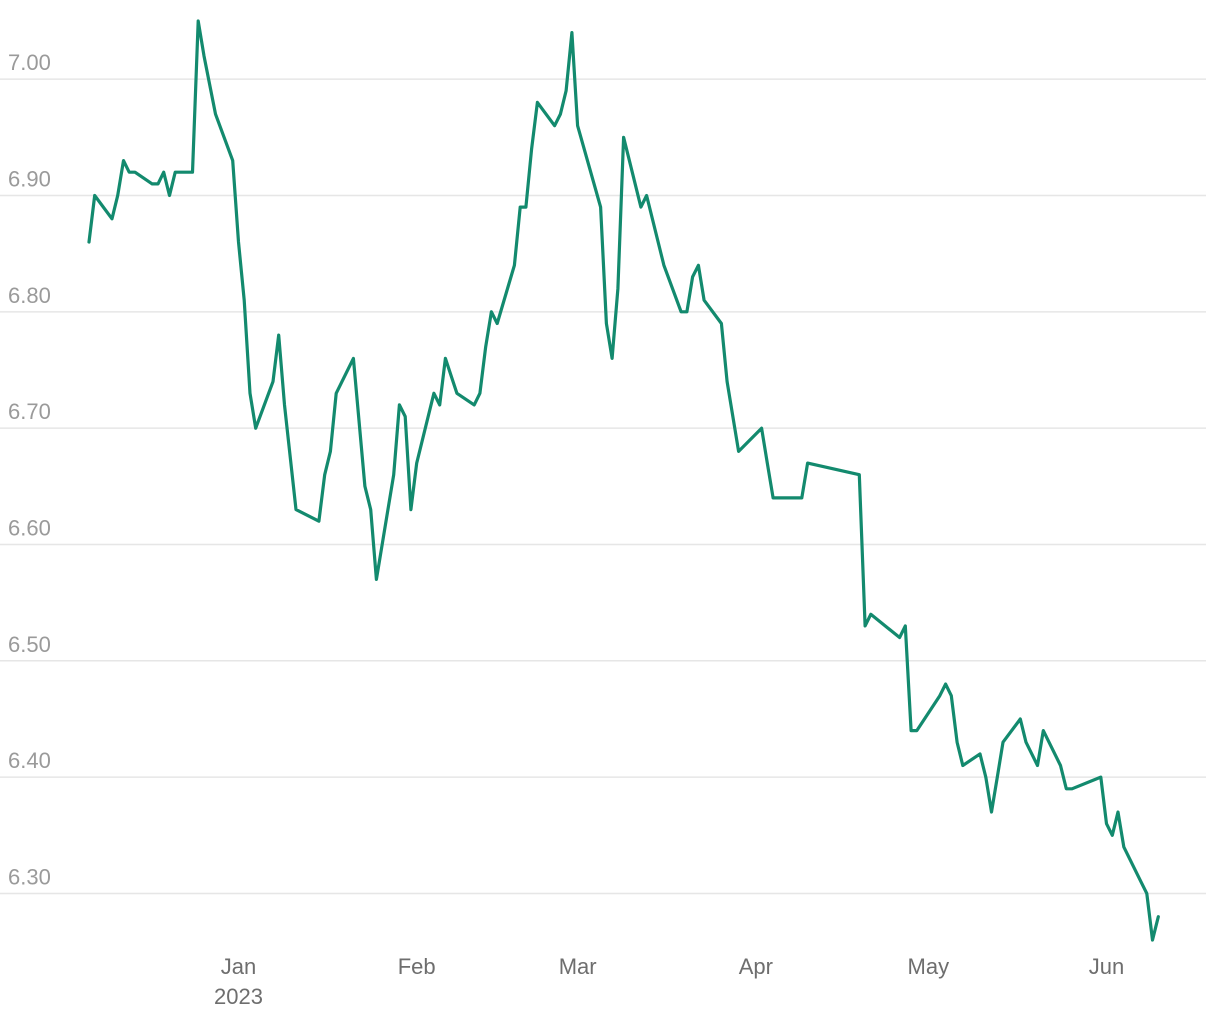 The image size is (1220, 1020). Describe the element at coordinates (29, 178) in the screenshot. I see `y-tick-label: 6.90` at that location.